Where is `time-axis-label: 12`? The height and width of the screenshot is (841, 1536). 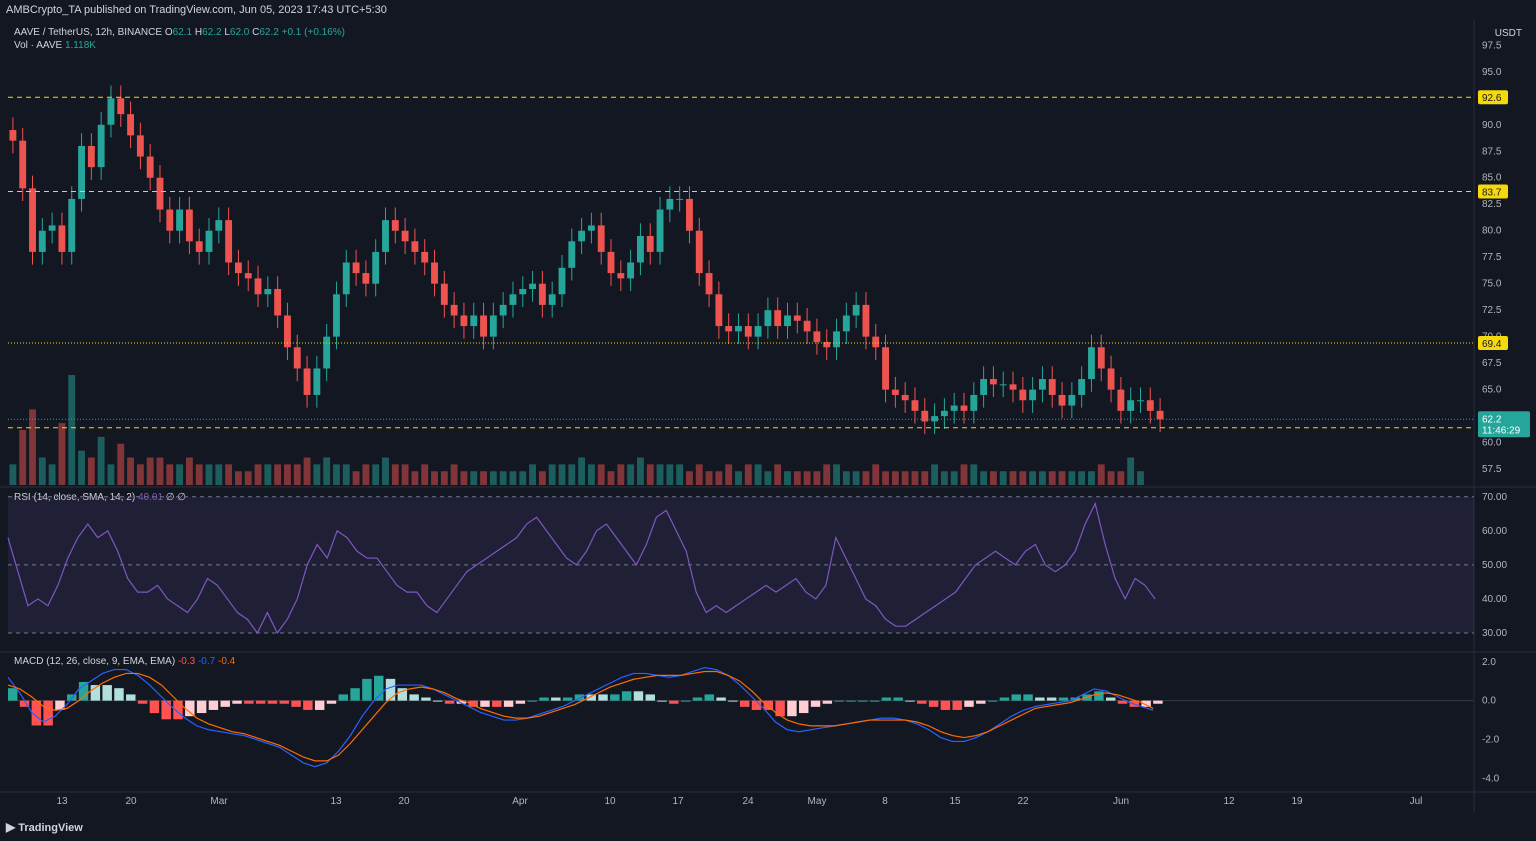 time-axis-label: 12 is located at coordinates (1229, 801).